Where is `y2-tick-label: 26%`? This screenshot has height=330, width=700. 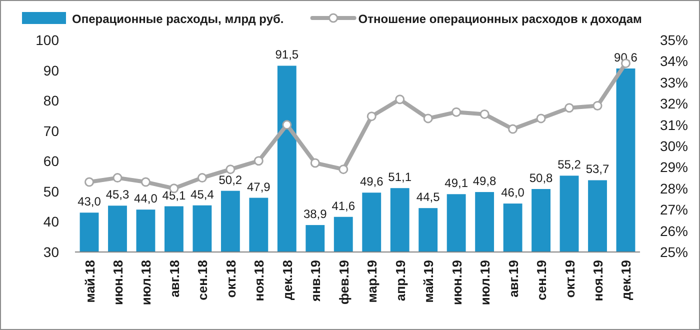 y2-tick-label: 26% is located at coordinates (674, 230).